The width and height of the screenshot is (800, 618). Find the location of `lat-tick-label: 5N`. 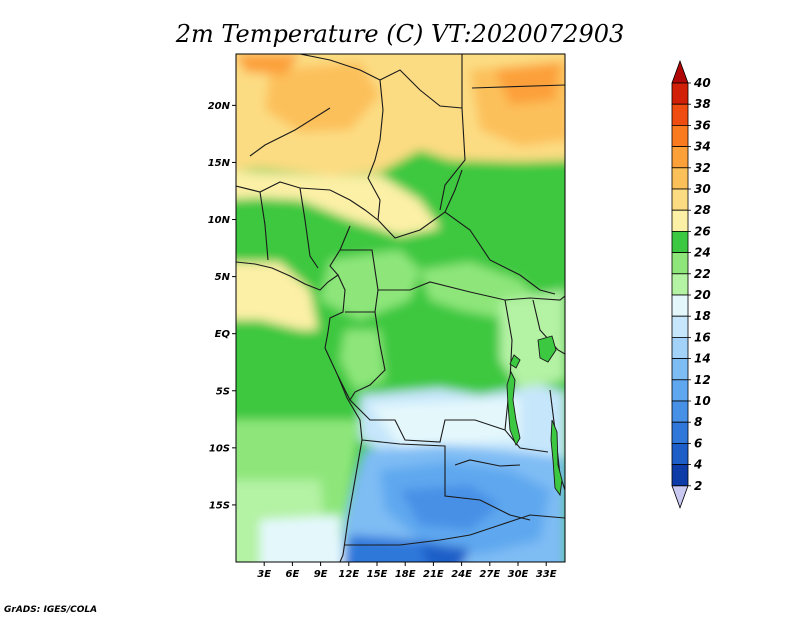

lat-tick-label: 5N is located at coordinates (223, 277).